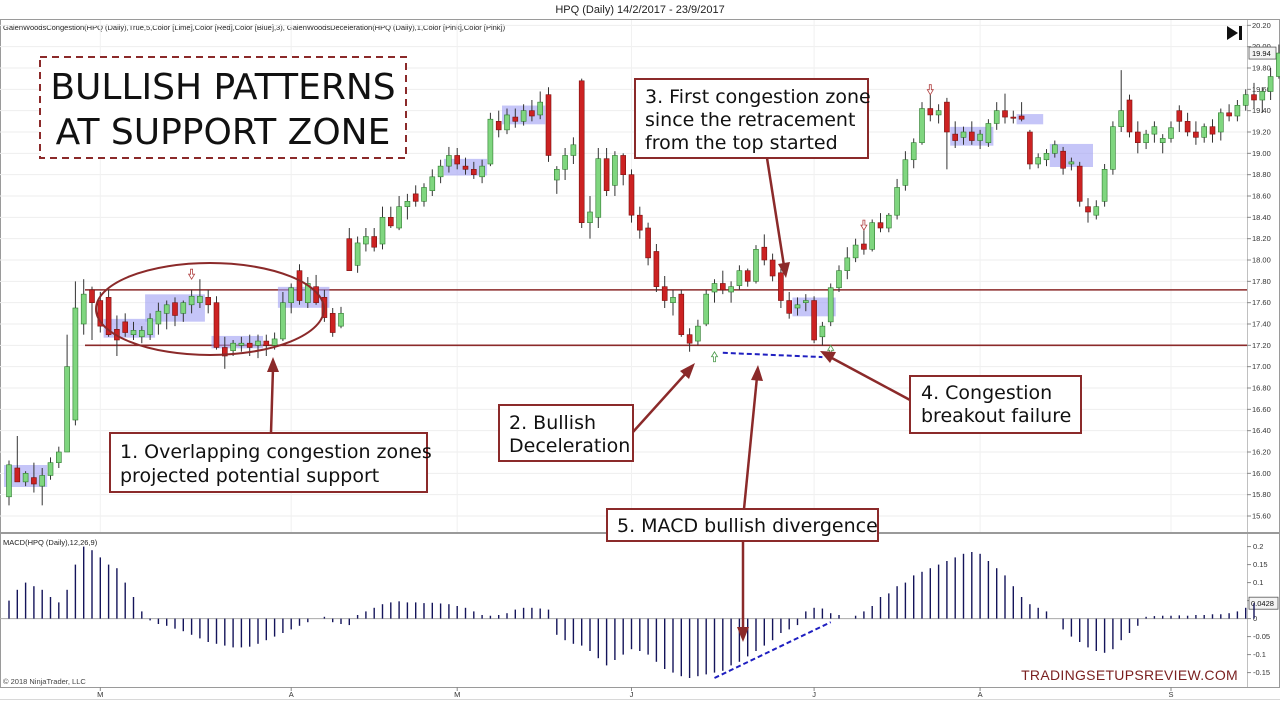 The width and height of the screenshot is (1280, 717). What do you see at coordinates (1129, 675) in the screenshot?
I see `watermark: TRADINGSETUPSREVIEW.COM` at bounding box center [1129, 675].